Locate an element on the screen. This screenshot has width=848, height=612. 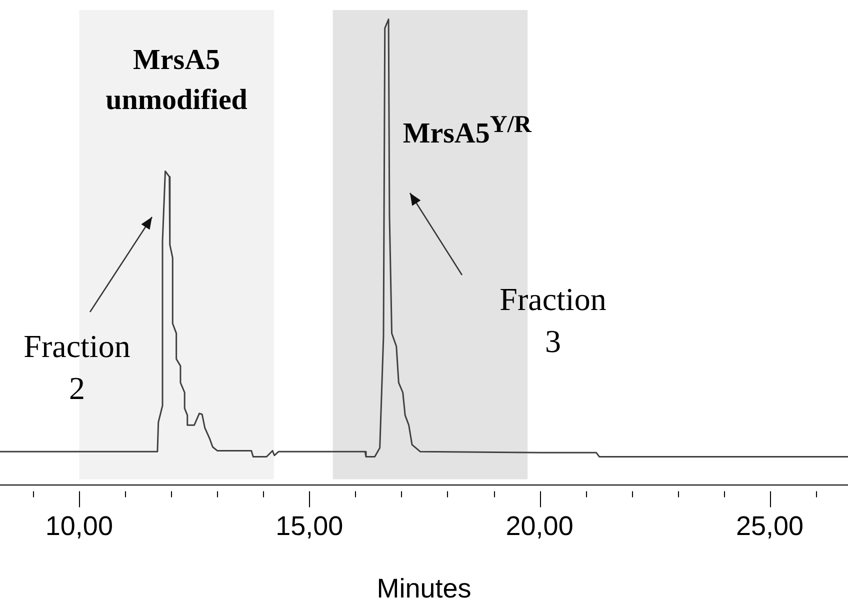
x-tick-label: 20,00 is located at coordinates (540, 525).